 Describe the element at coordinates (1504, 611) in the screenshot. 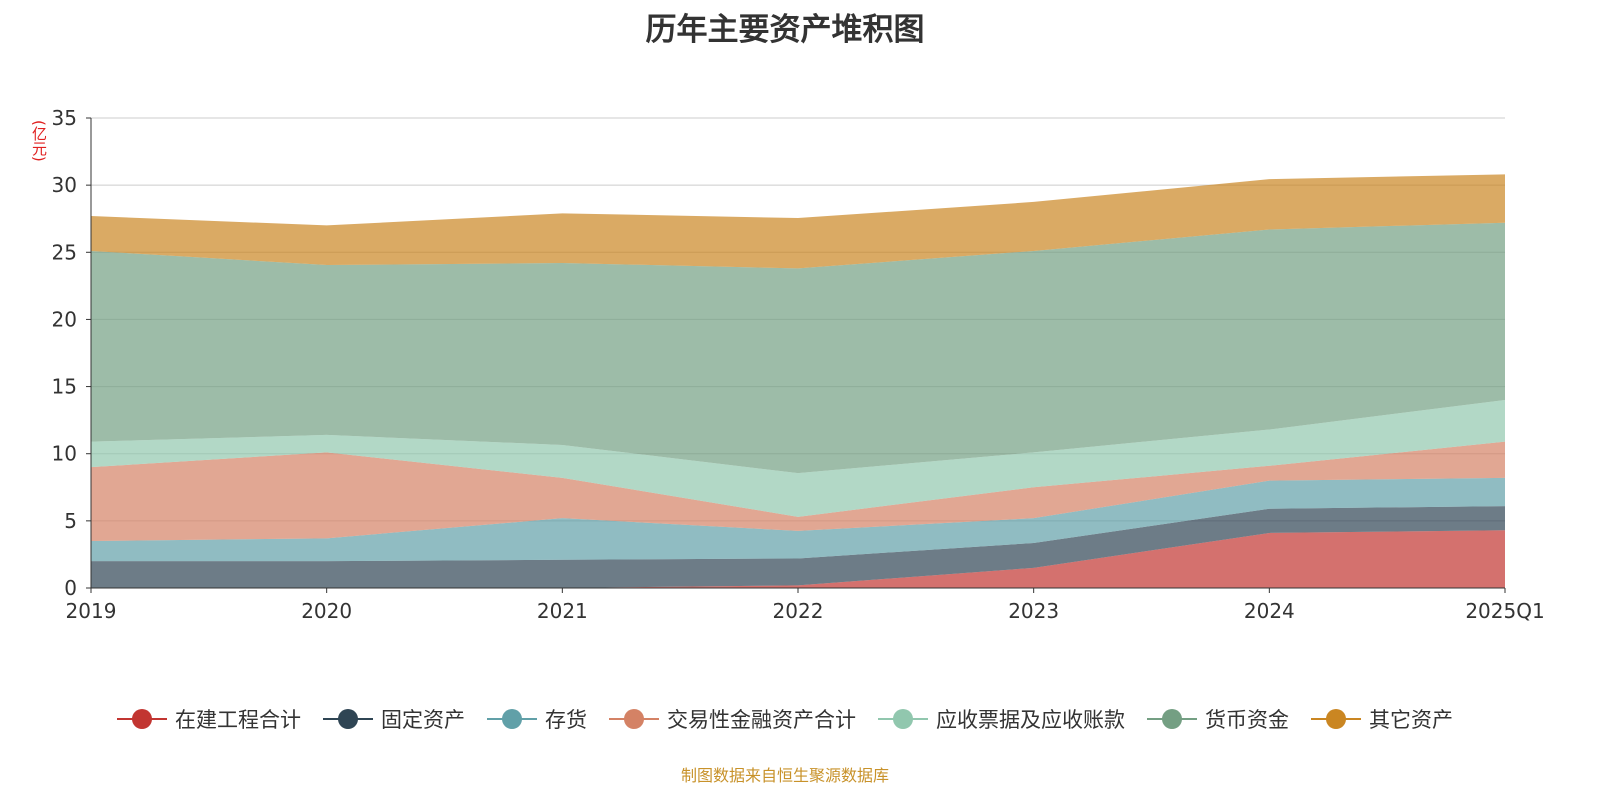

I see `x-tick-label: 2025Q1` at that location.